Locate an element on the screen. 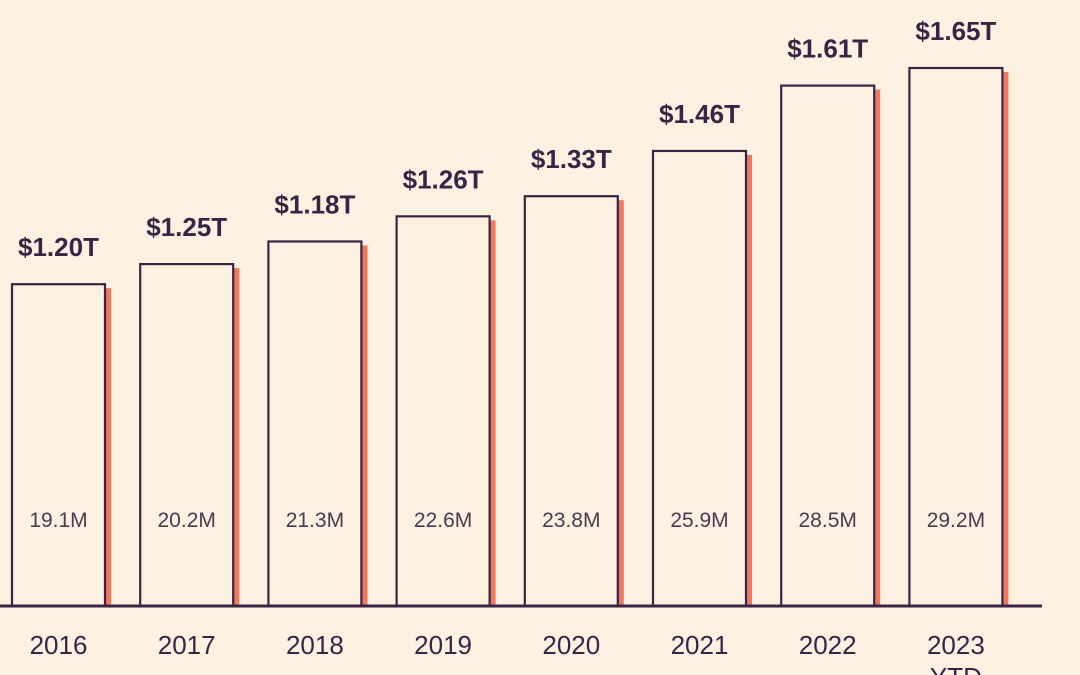 Image resolution: width=1080 pixels, height=675 pixels. count-label-2016: 19.1M is located at coordinates (58, 520).